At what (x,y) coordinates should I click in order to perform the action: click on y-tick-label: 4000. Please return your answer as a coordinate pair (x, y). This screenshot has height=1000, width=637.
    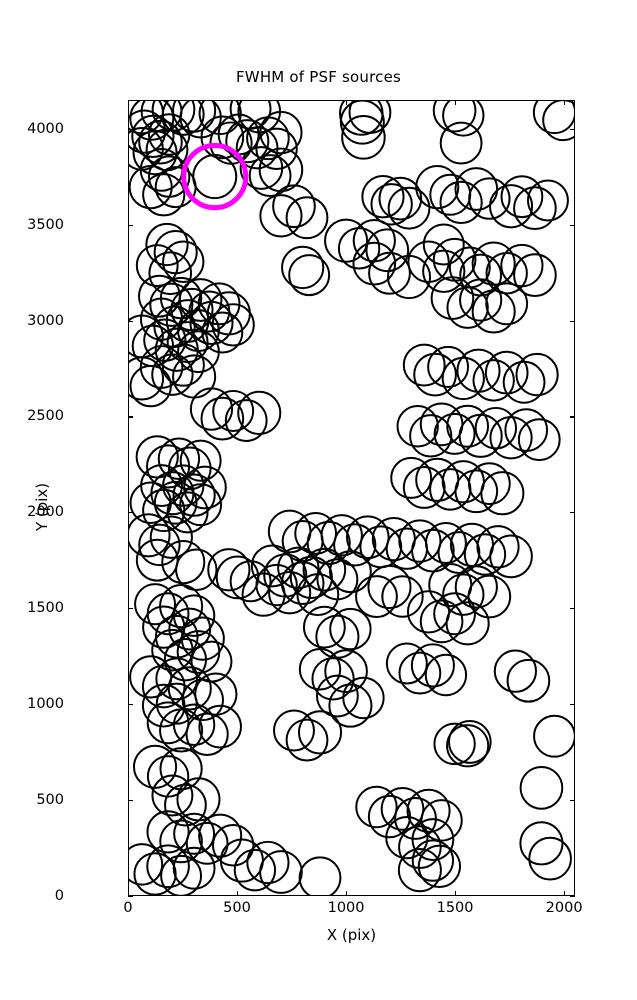
    Looking at the image, I should click on (45, 128).